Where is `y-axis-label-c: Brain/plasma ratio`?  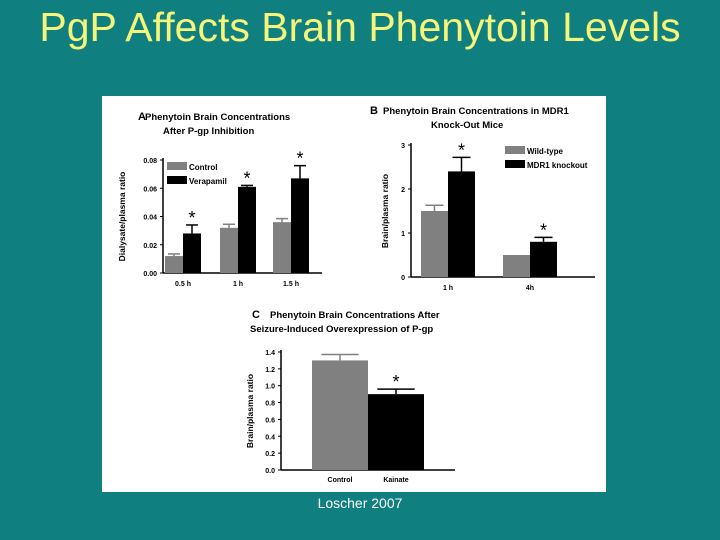
y-axis-label-c: Brain/plasma ratio is located at coordinates (250, 411).